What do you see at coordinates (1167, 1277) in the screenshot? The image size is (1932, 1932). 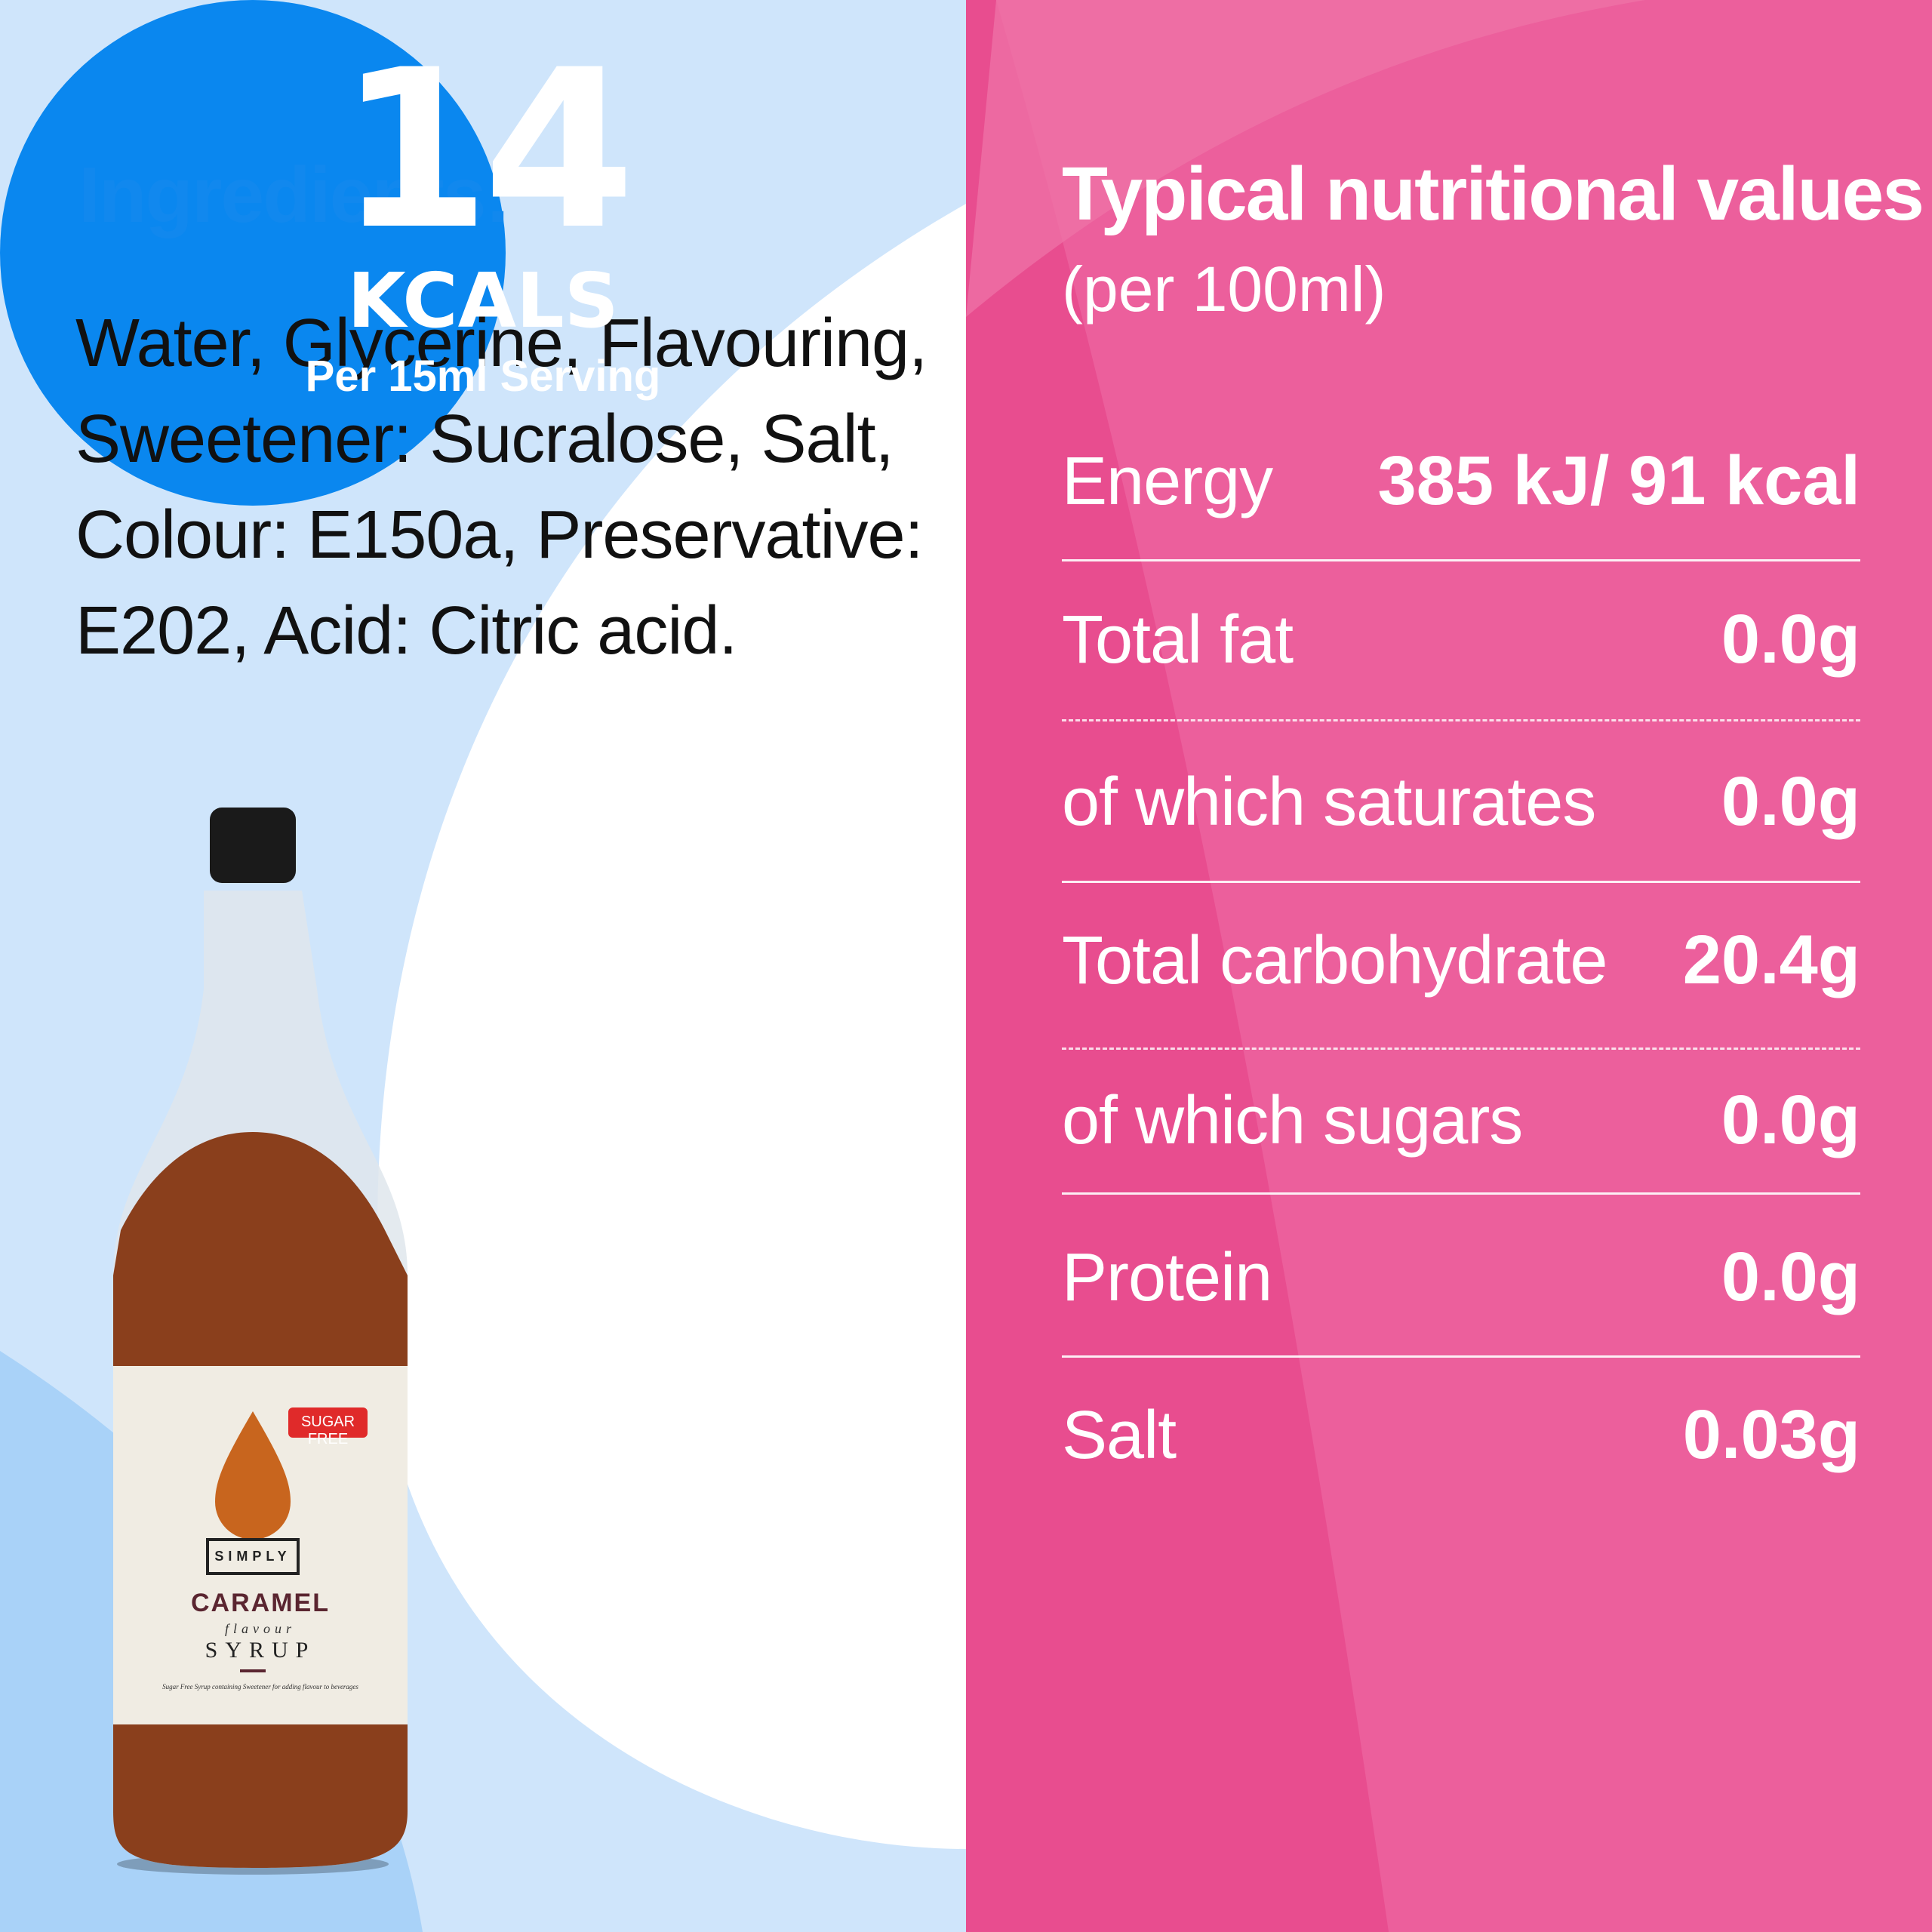 I see `row-label: Protein` at bounding box center [1167, 1277].